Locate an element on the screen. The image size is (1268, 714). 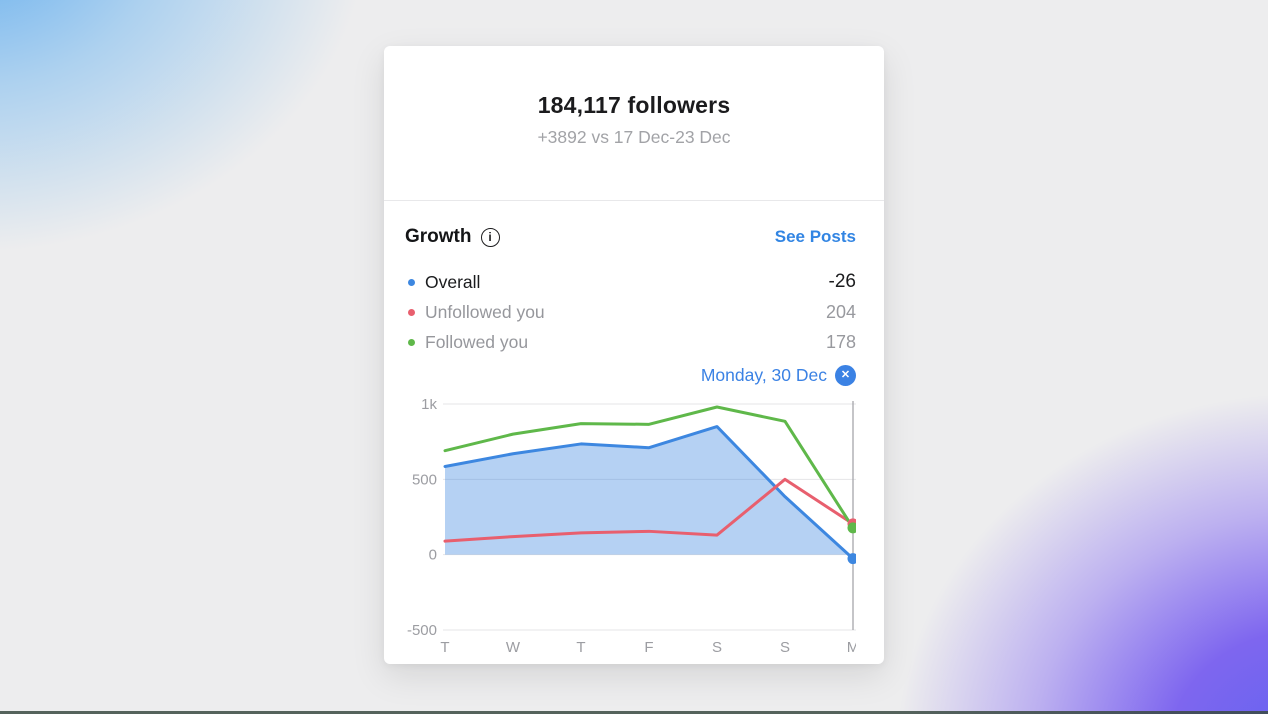
bottom-edge-strip is located at coordinates (634, 712).